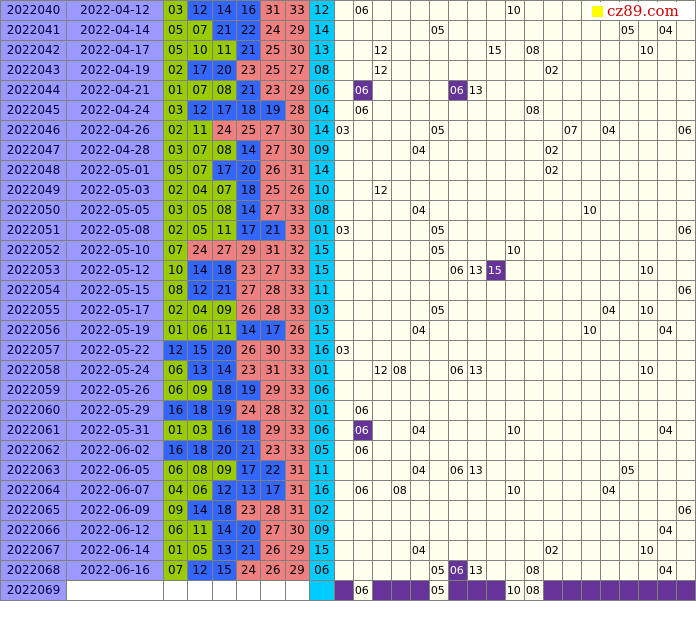 The image size is (696, 631). Describe the element at coordinates (348, 190) in the screenshot. I see `draw-row: 2022049 2022-05-03 02 04 07 18 25 26 10 12` at that location.